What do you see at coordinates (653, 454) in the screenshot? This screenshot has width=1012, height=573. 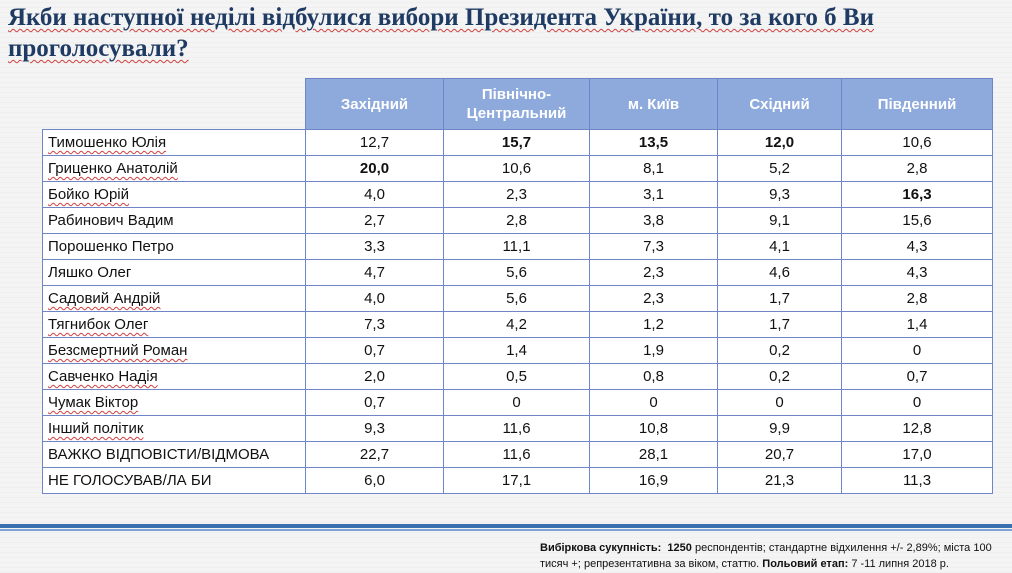 I see `region-value-cell: 28,1` at bounding box center [653, 454].